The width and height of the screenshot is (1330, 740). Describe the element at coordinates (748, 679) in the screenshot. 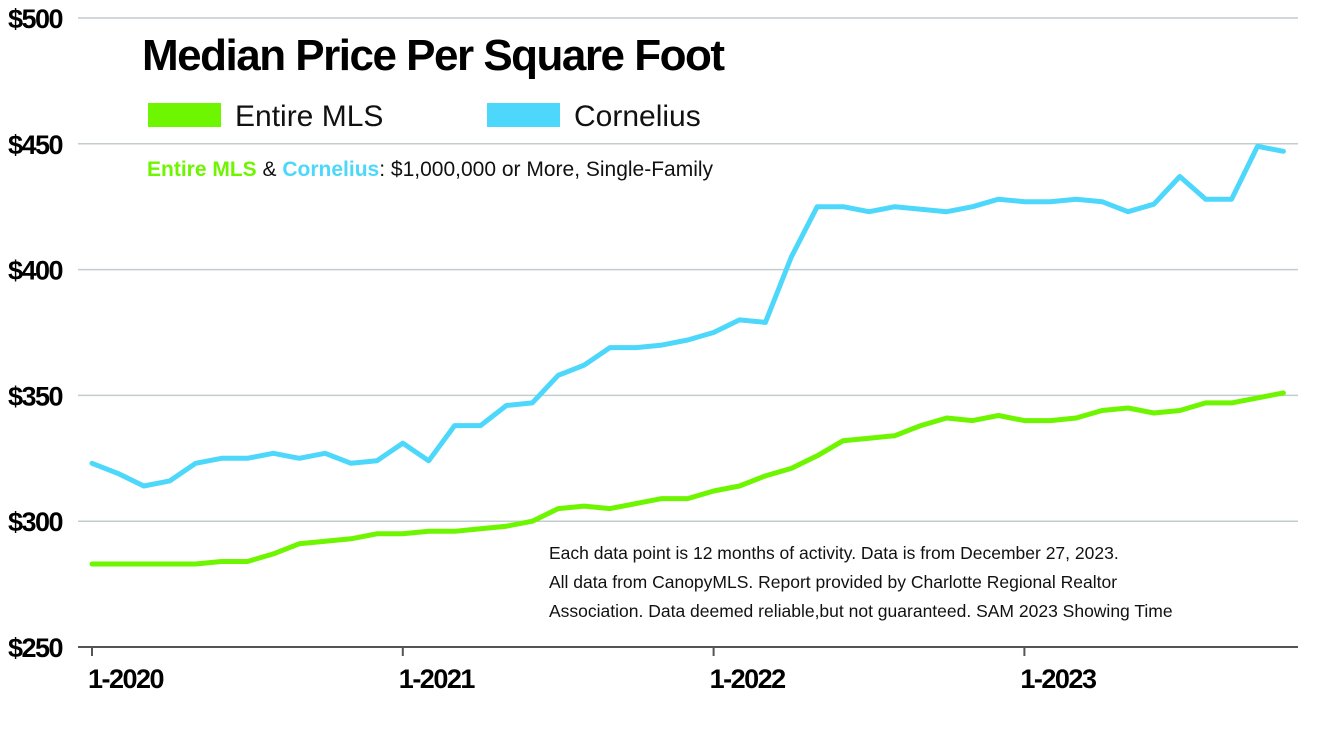

I see `x-tick-label: 1-2022` at that location.